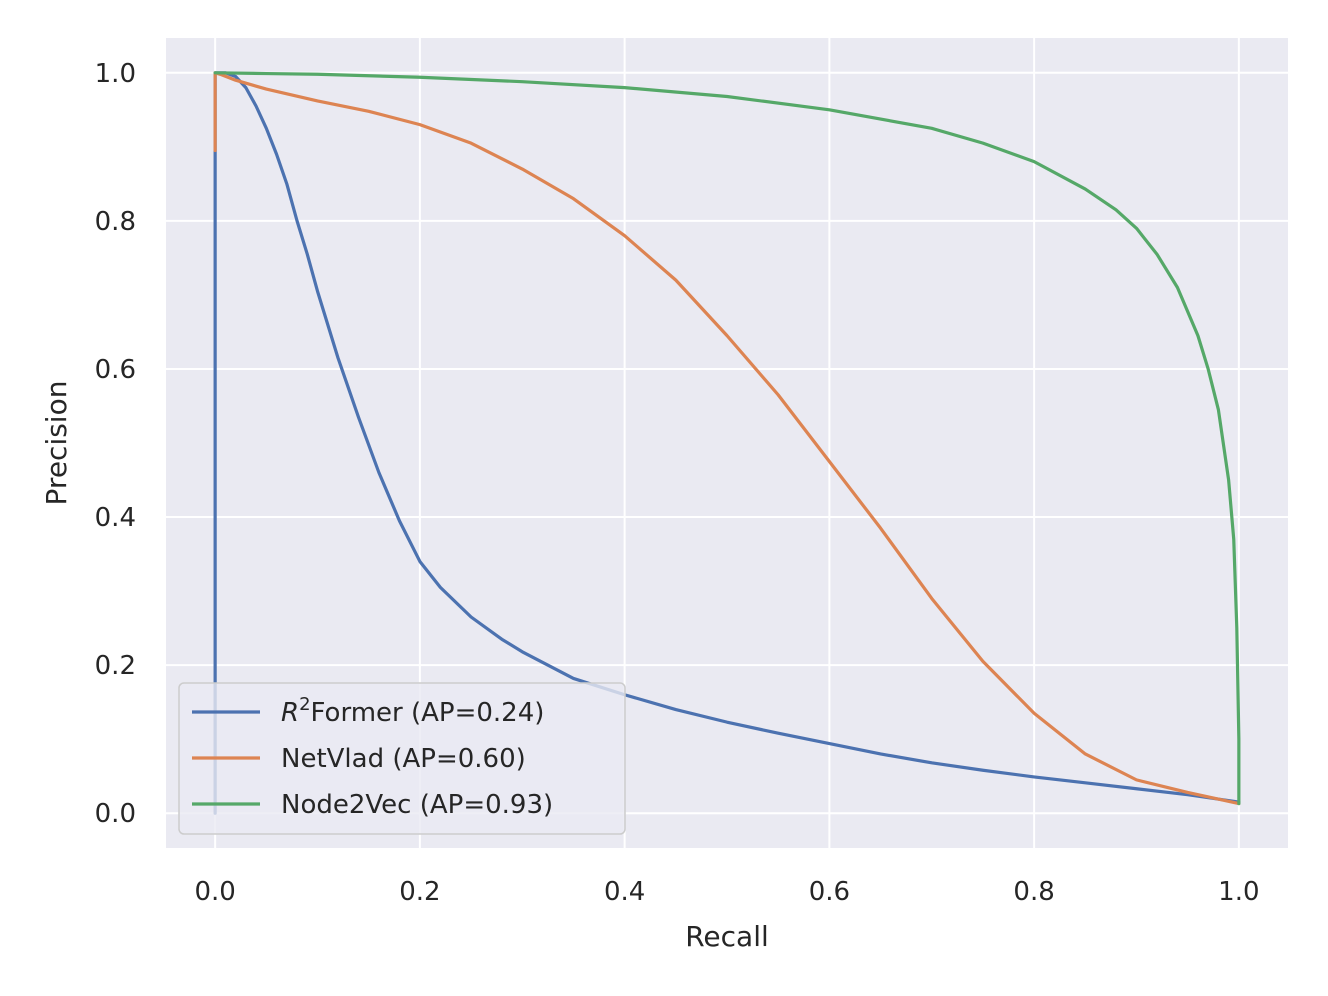 The height and width of the screenshot is (996, 1328). What do you see at coordinates (419, 892) in the screenshot?
I see `x-tick-label-1: 0.2` at bounding box center [419, 892].